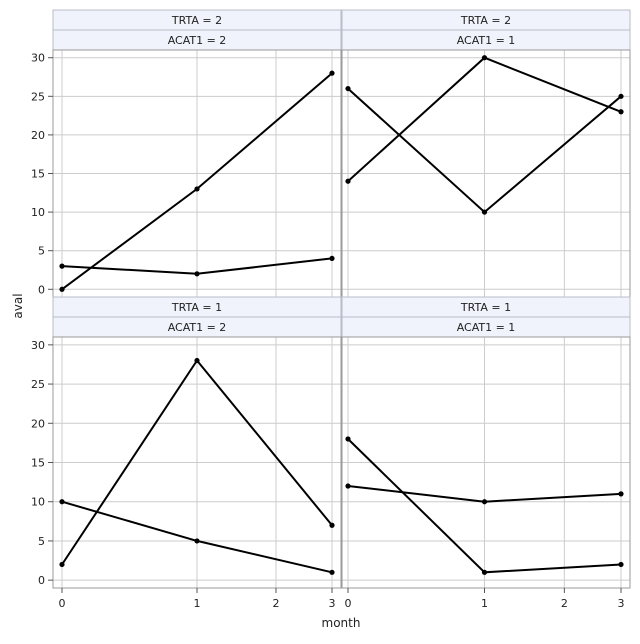  What do you see at coordinates (18, 305) in the screenshot?
I see `y-axis-label: aval` at bounding box center [18, 305].